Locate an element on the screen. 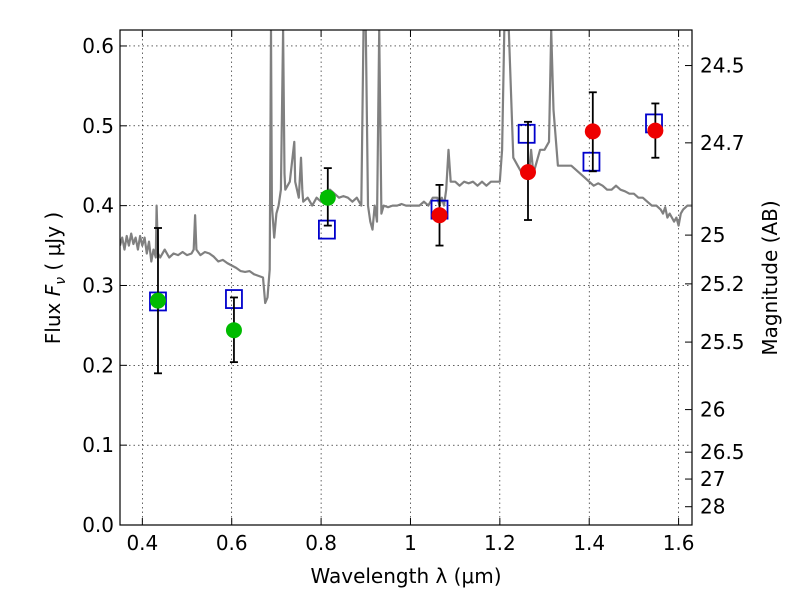  y2-tick-label: 26 is located at coordinates (712, 410).